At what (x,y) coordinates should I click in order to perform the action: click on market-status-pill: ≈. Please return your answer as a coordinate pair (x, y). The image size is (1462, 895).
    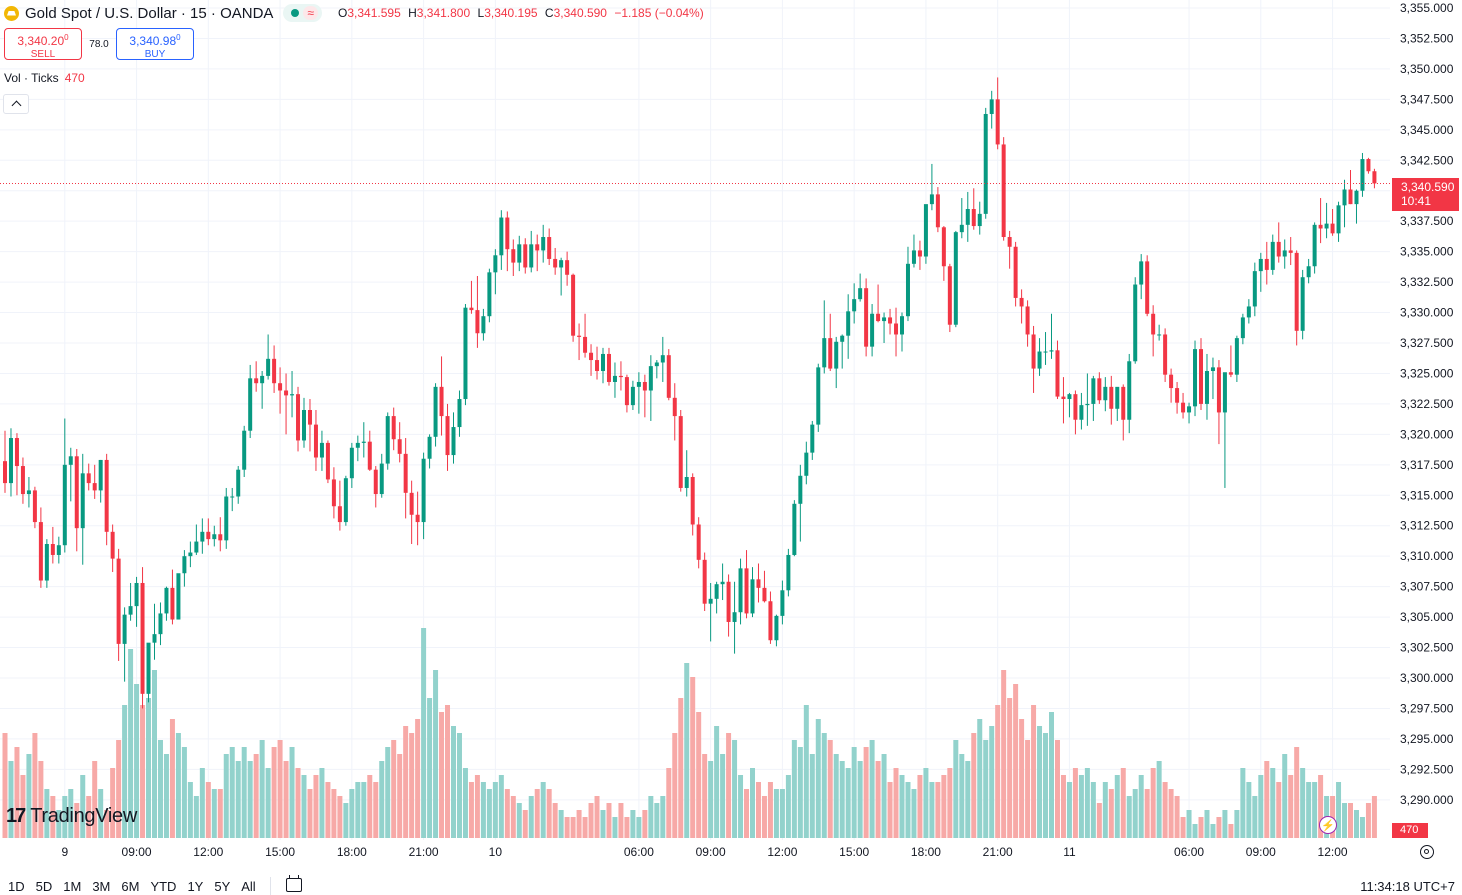
    Looking at the image, I should click on (303, 13).